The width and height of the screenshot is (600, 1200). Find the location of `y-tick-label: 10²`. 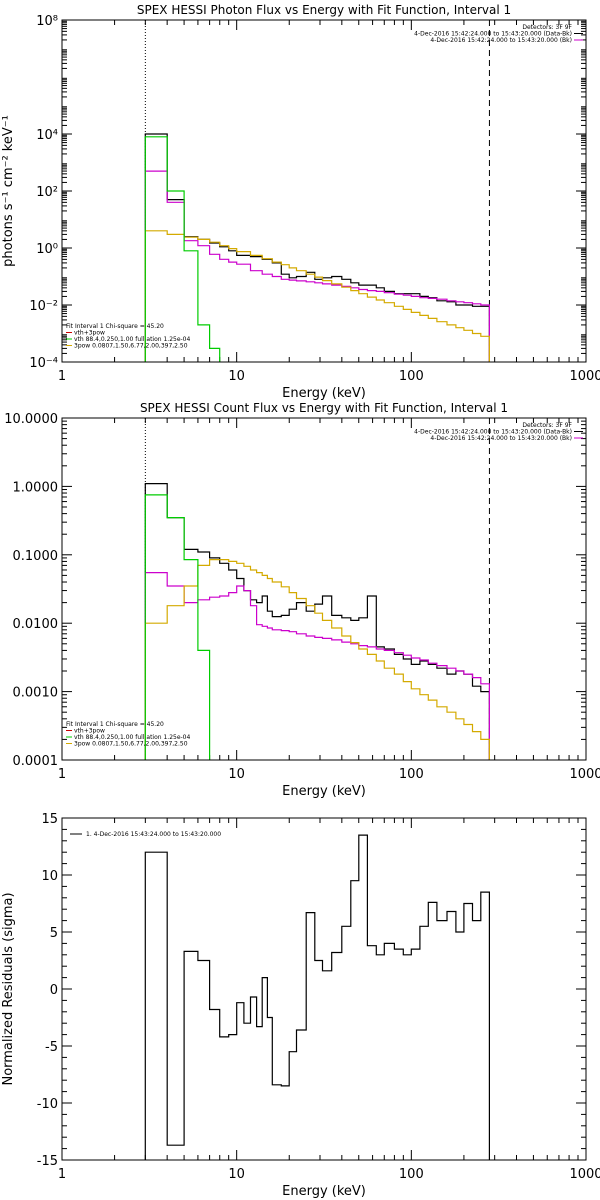

y-tick-label: 10² is located at coordinates (47, 192).